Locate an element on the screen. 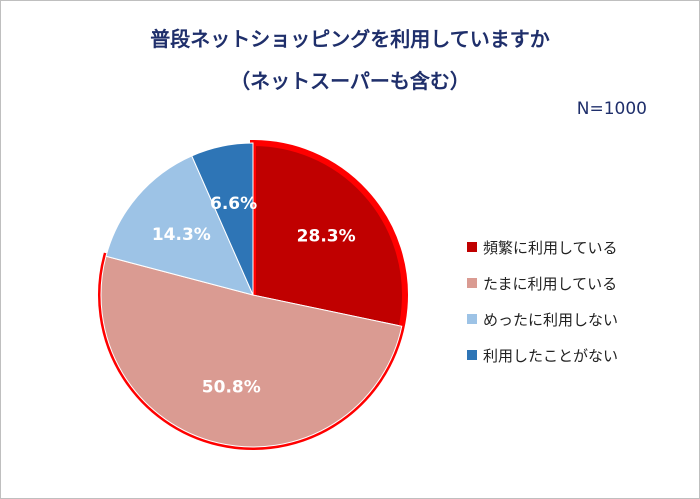  legend-item: たまに利用している is located at coordinates (542, 283).